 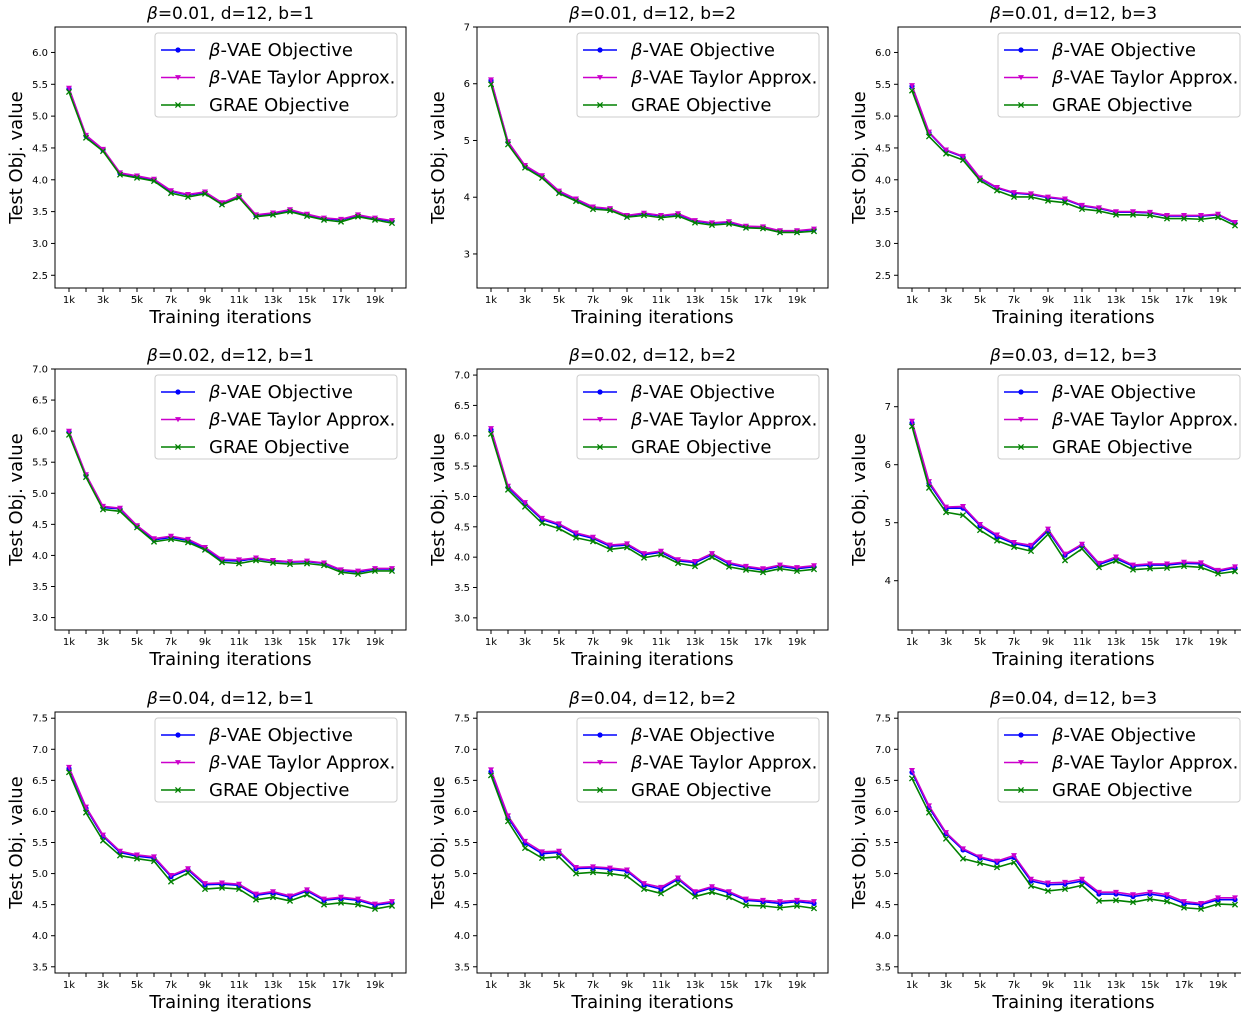 I want to click on y-tick-label: 7.5, so click(x=462, y=719).